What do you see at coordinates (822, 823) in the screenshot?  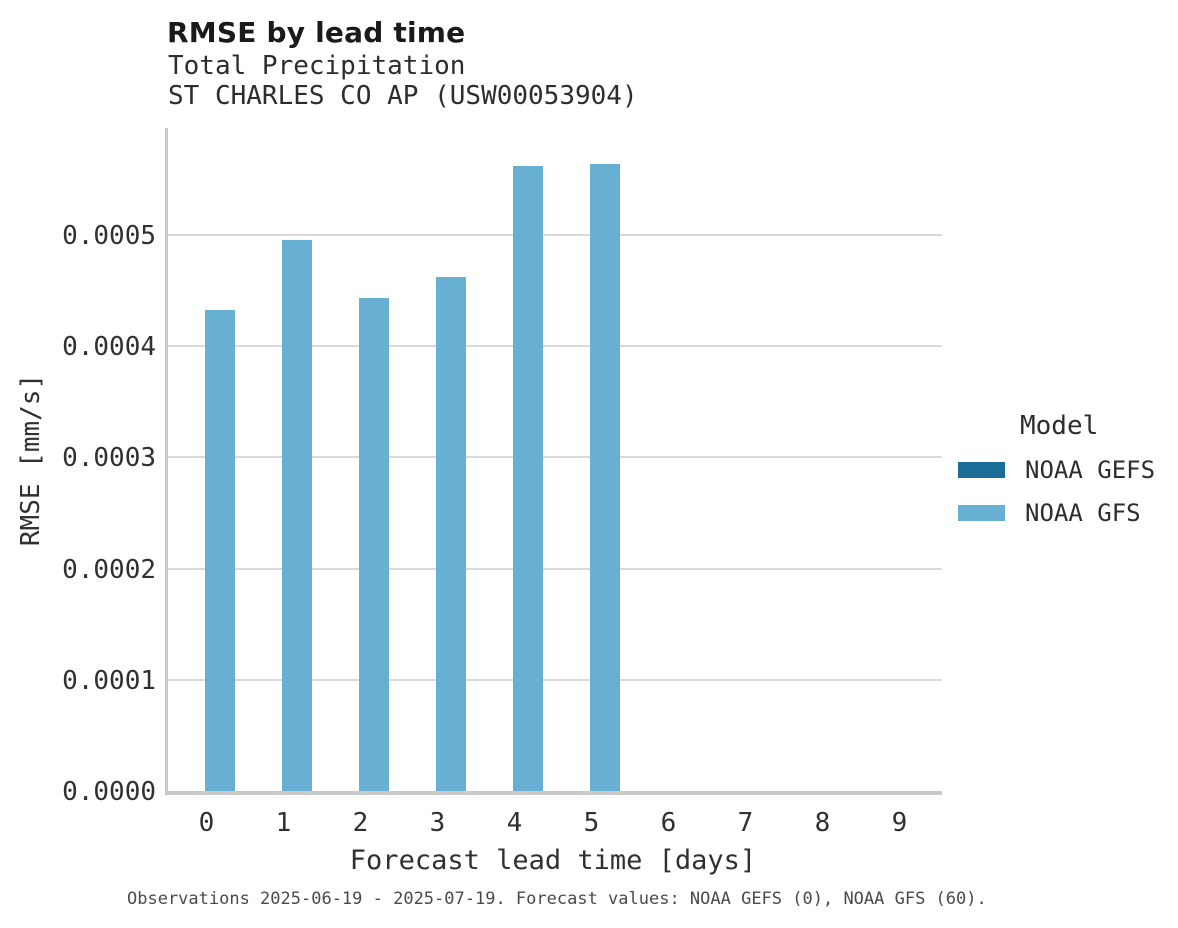 I see `x-tick-label: 8` at bounding box center [822, 823].